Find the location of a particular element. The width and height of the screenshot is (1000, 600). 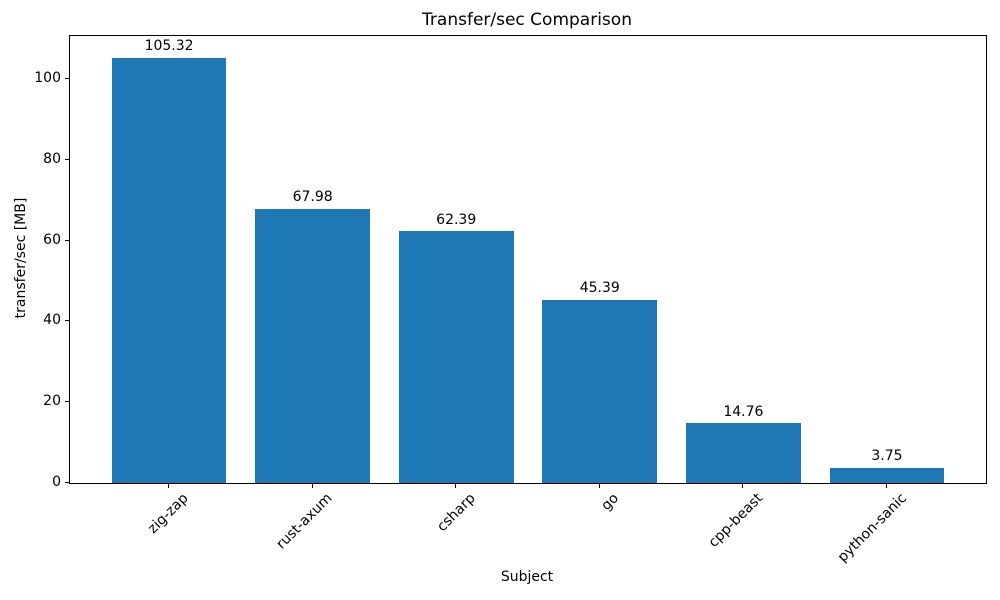

y-axis-label: transfer/sec [MB] is located at coordinates (21, 258).